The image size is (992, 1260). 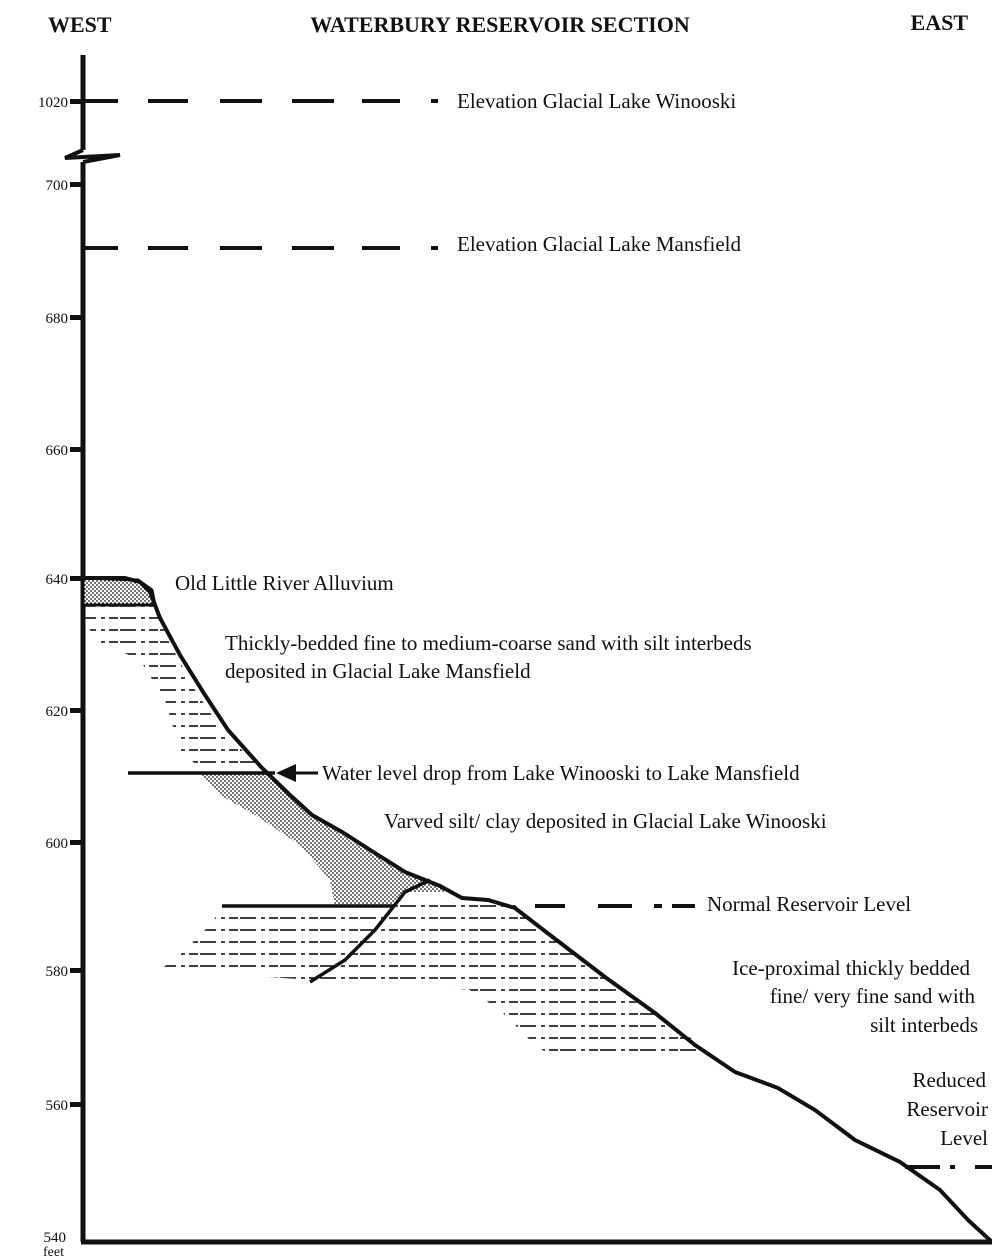 I want to click on contact-line, so click(x=370, y=931).